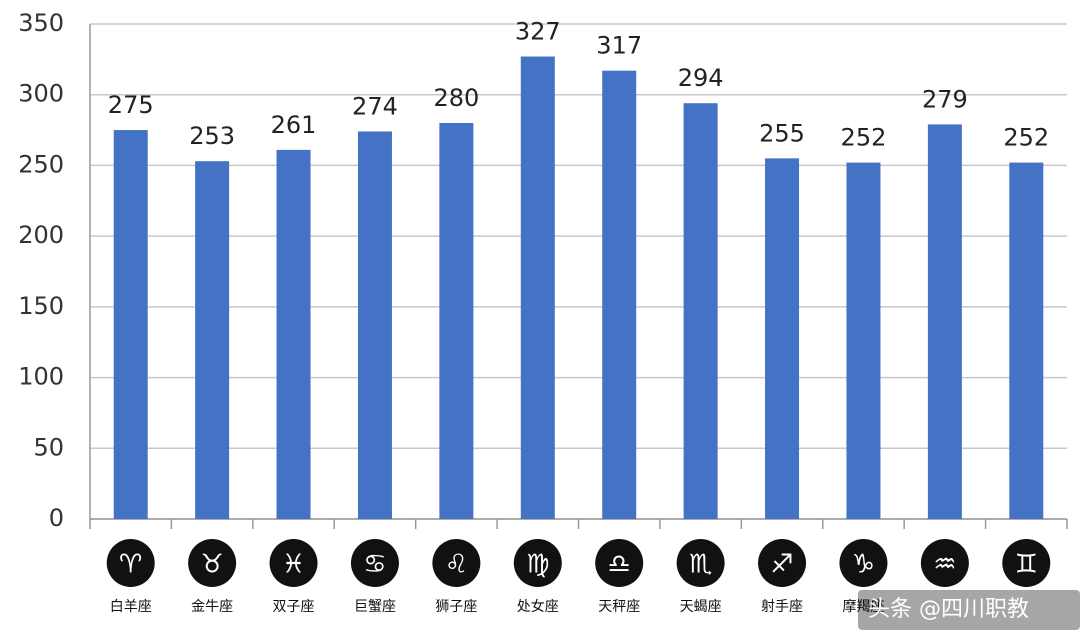  Describe the element at coordinates (131, 607) in the screenshot. I see `x-tick-label: 白羊座` at that location.